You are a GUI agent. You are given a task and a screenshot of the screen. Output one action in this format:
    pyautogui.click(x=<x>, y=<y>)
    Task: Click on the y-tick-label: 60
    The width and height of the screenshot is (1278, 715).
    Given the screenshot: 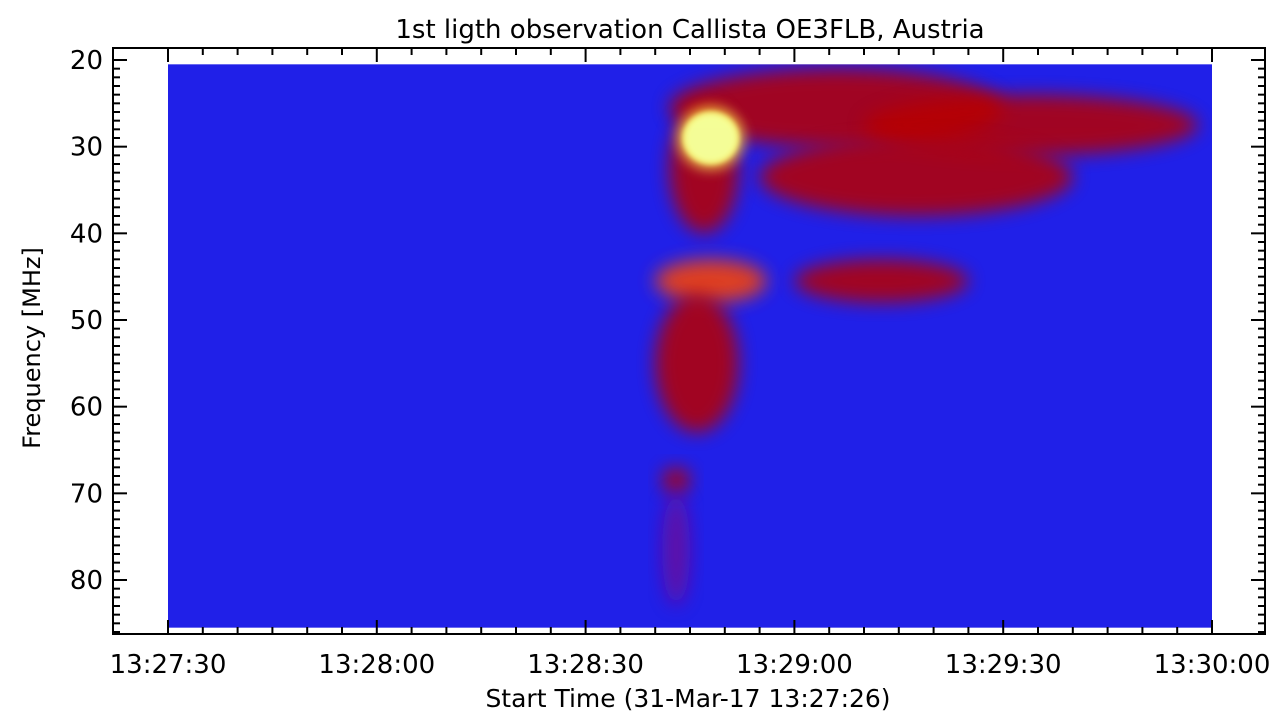 What is the action you would take?
    pyautogui.click(x=86, y=408)
    